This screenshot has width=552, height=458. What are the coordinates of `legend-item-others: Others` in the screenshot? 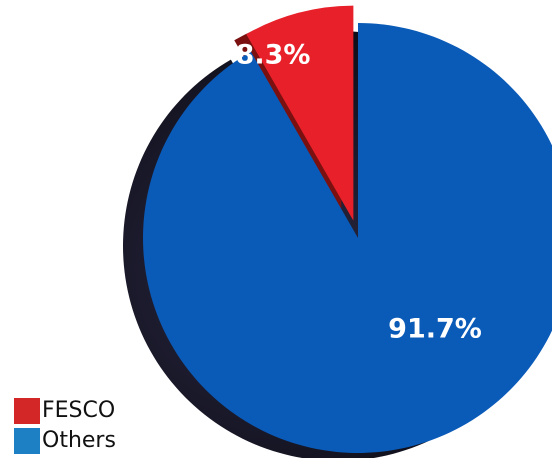 It's located at (65, 441).